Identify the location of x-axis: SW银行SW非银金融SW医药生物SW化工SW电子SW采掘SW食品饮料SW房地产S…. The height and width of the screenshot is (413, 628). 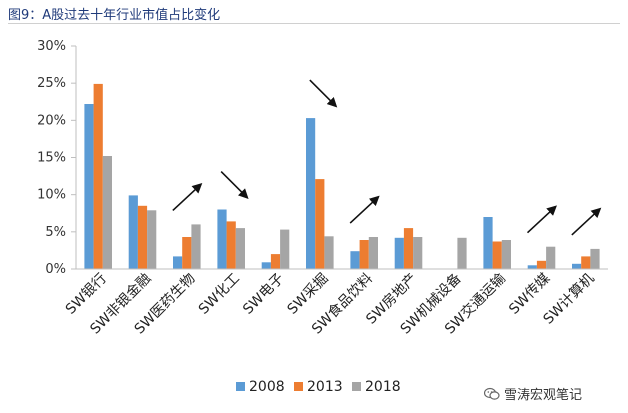
(335, 303).